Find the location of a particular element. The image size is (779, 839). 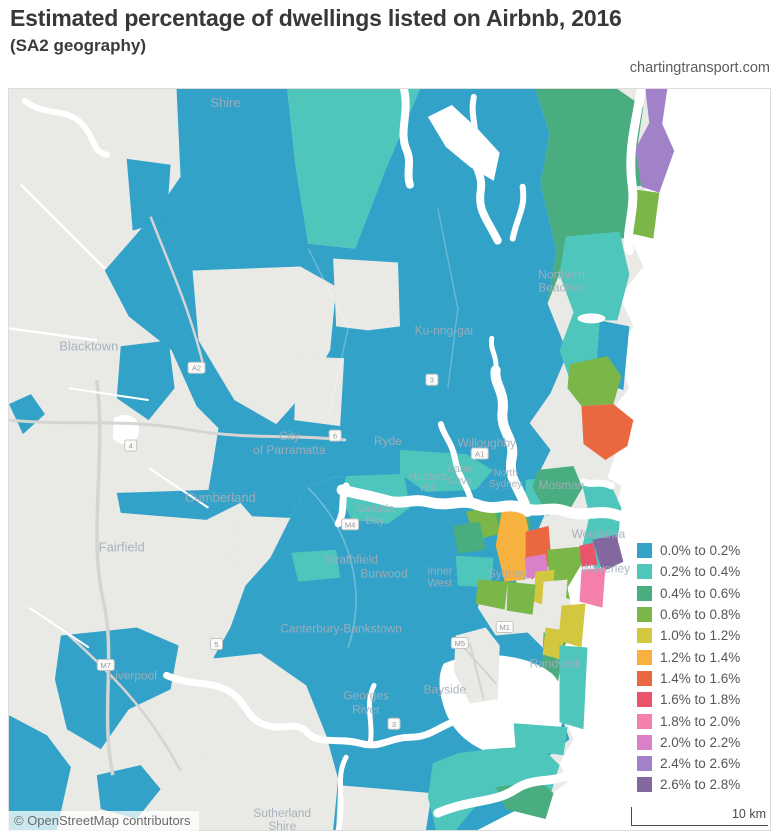

map-place-label: Ku-ring-gai is located at coordinates (444, 330).